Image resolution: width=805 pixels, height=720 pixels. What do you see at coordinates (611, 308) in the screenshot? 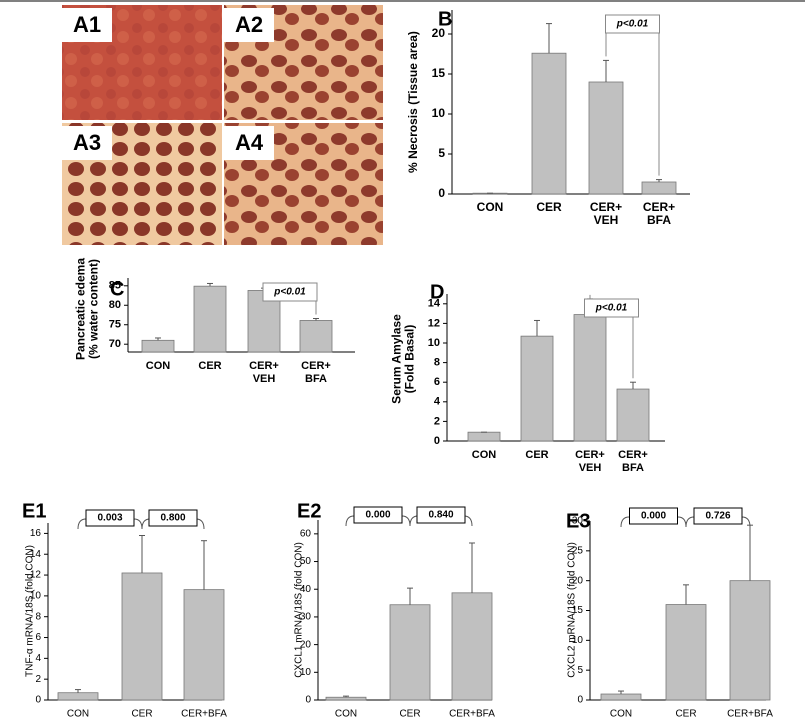
I see `annotation: p<0.01` at bounding box center [611, 308].